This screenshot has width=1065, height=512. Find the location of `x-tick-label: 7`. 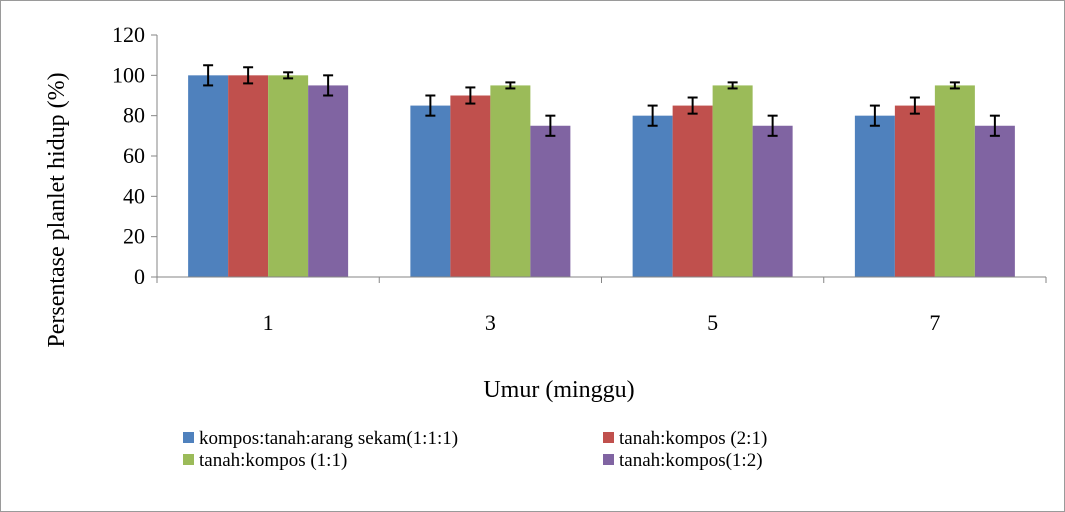

x-tick-label: 7 is located at coordinates (934, 322).